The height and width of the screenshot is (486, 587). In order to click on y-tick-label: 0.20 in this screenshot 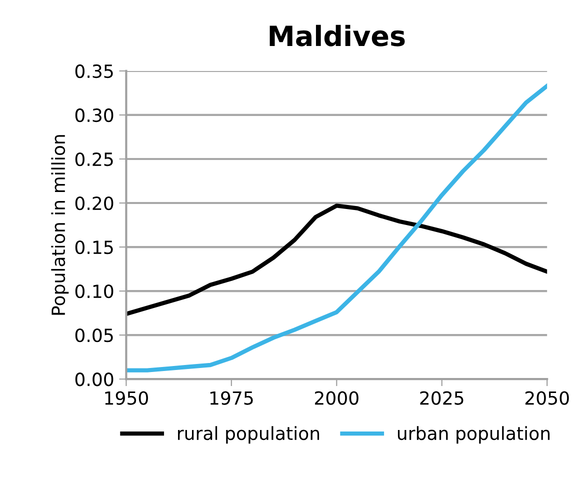, I will do `click(94, 203)`.